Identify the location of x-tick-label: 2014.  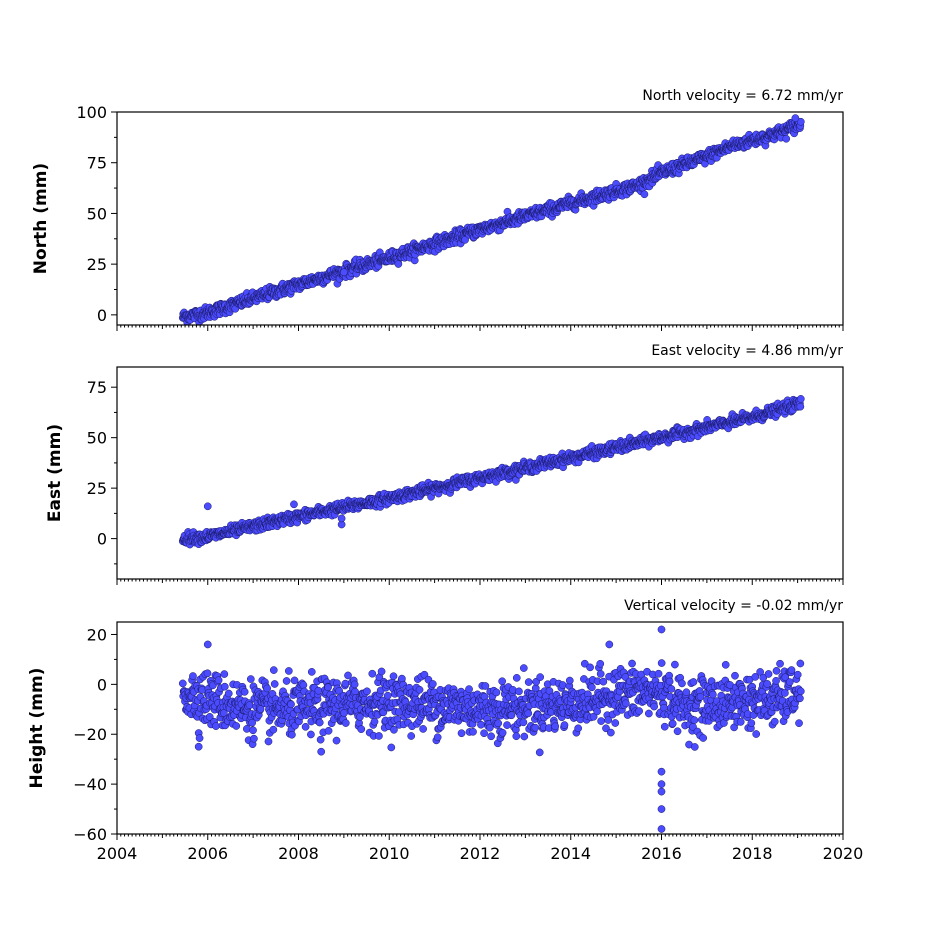
(570, 853).